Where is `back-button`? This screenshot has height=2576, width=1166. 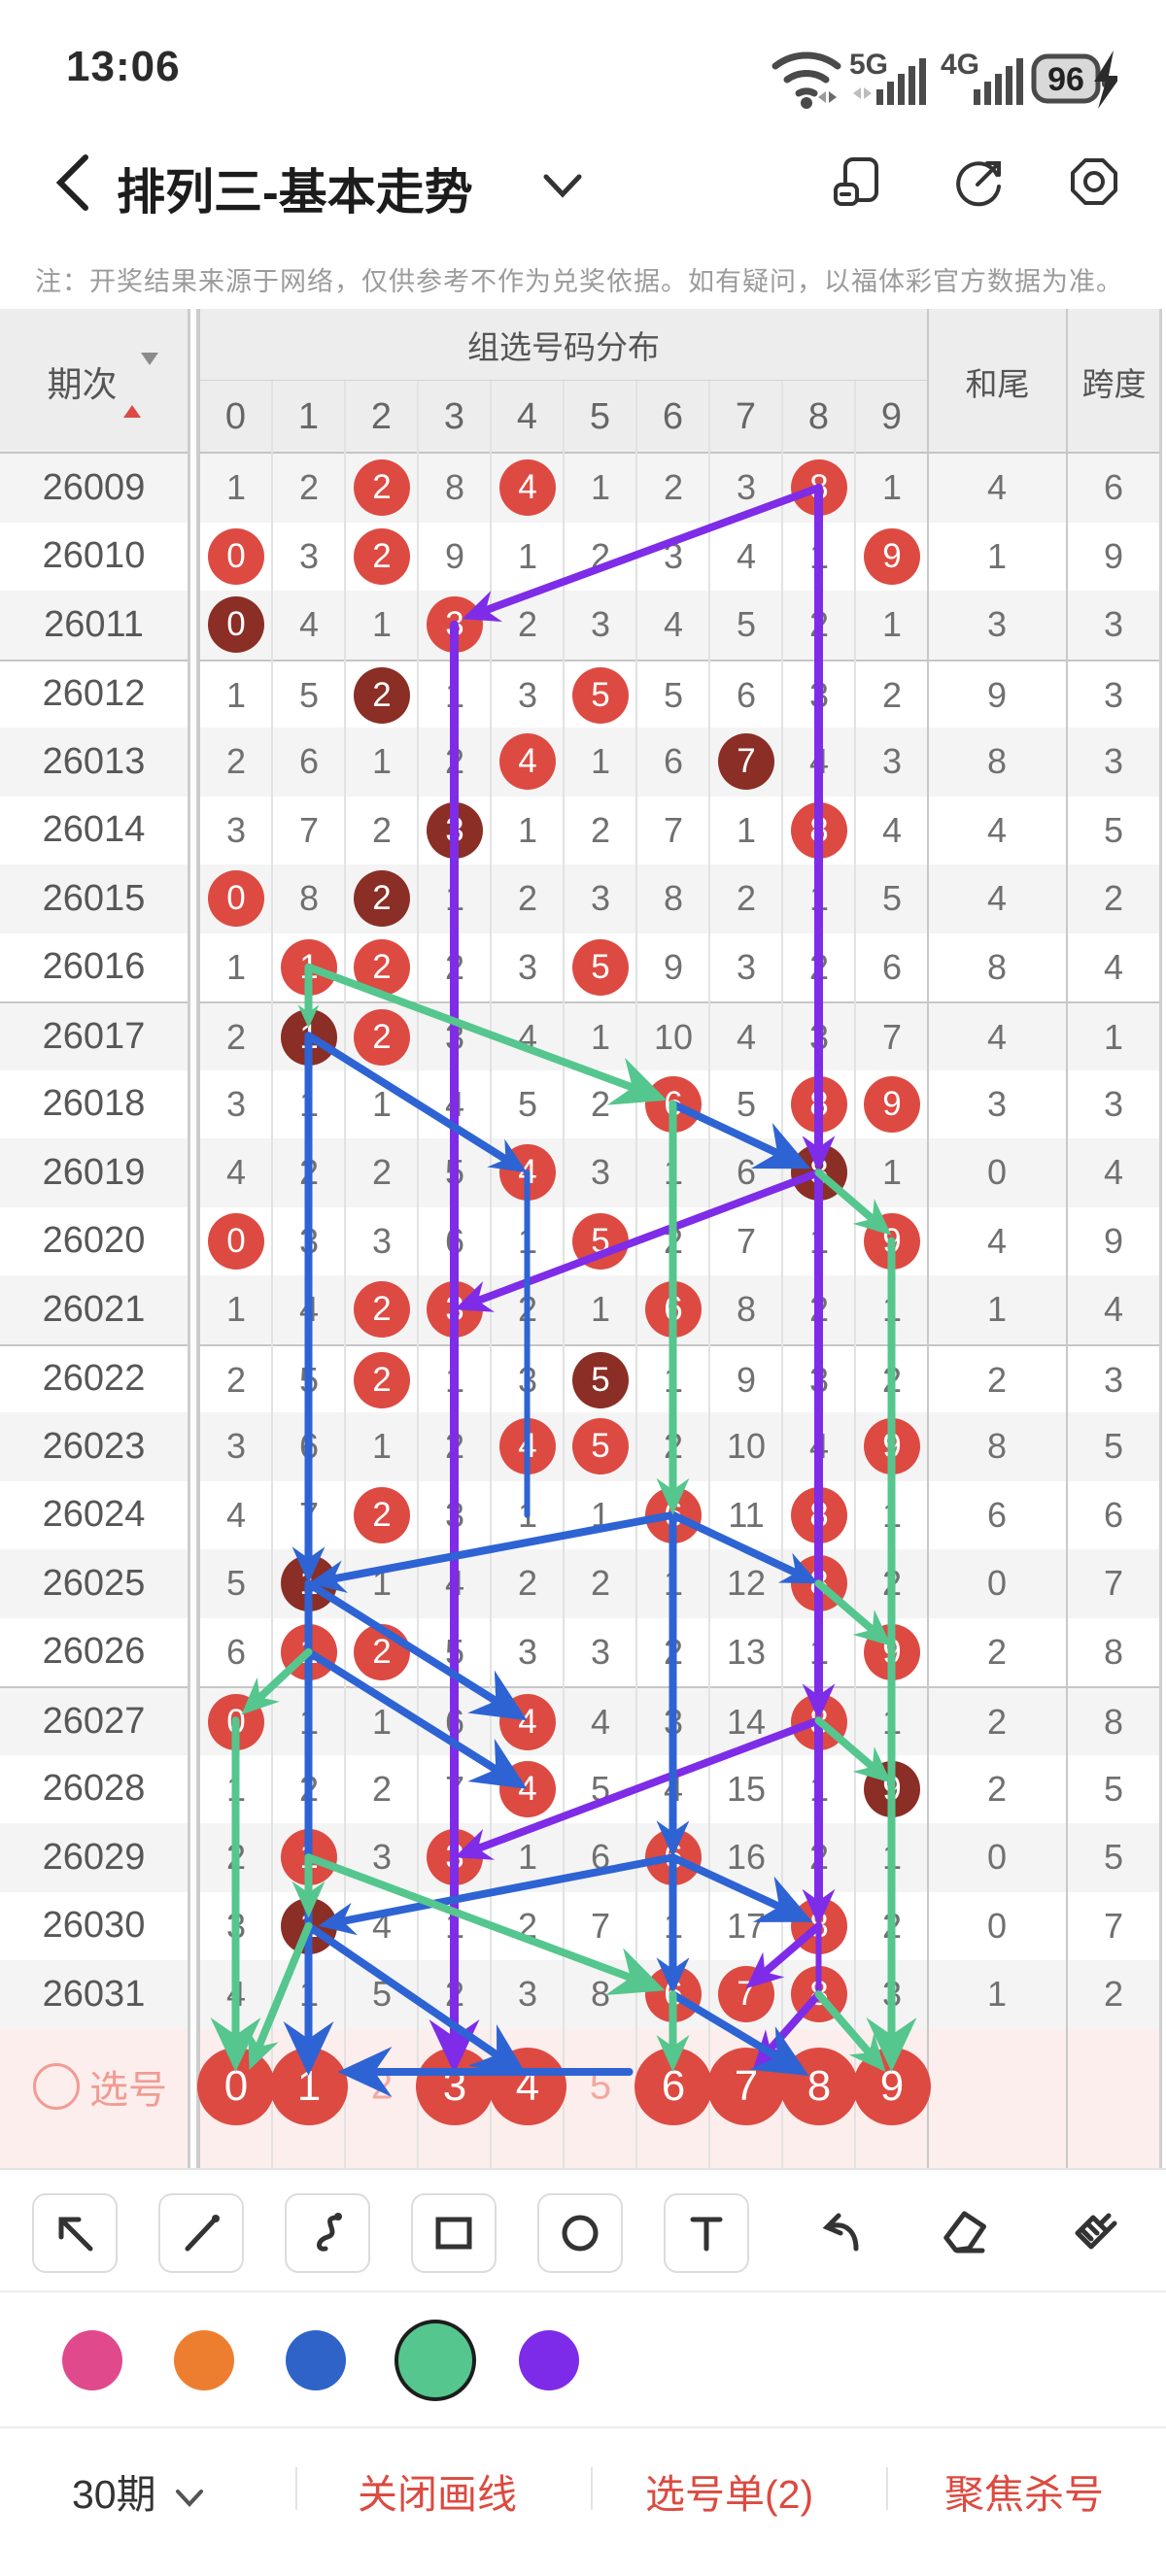 back-button is located at coordinates (74, 183).